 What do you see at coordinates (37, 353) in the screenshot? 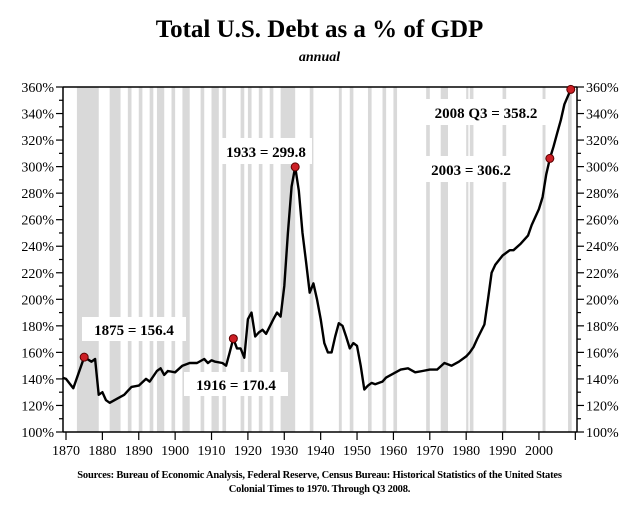
I see `y-tick-label-left: 160%` at bounding box center [37, 353].